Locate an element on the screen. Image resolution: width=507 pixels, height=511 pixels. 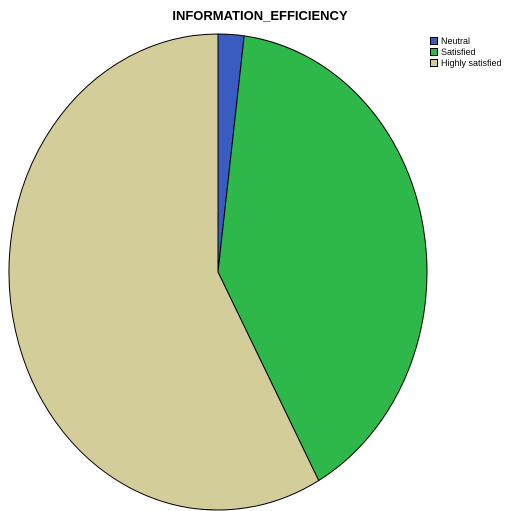
legend-swatch-highly-satisfied is located at coordinates (434, 62).